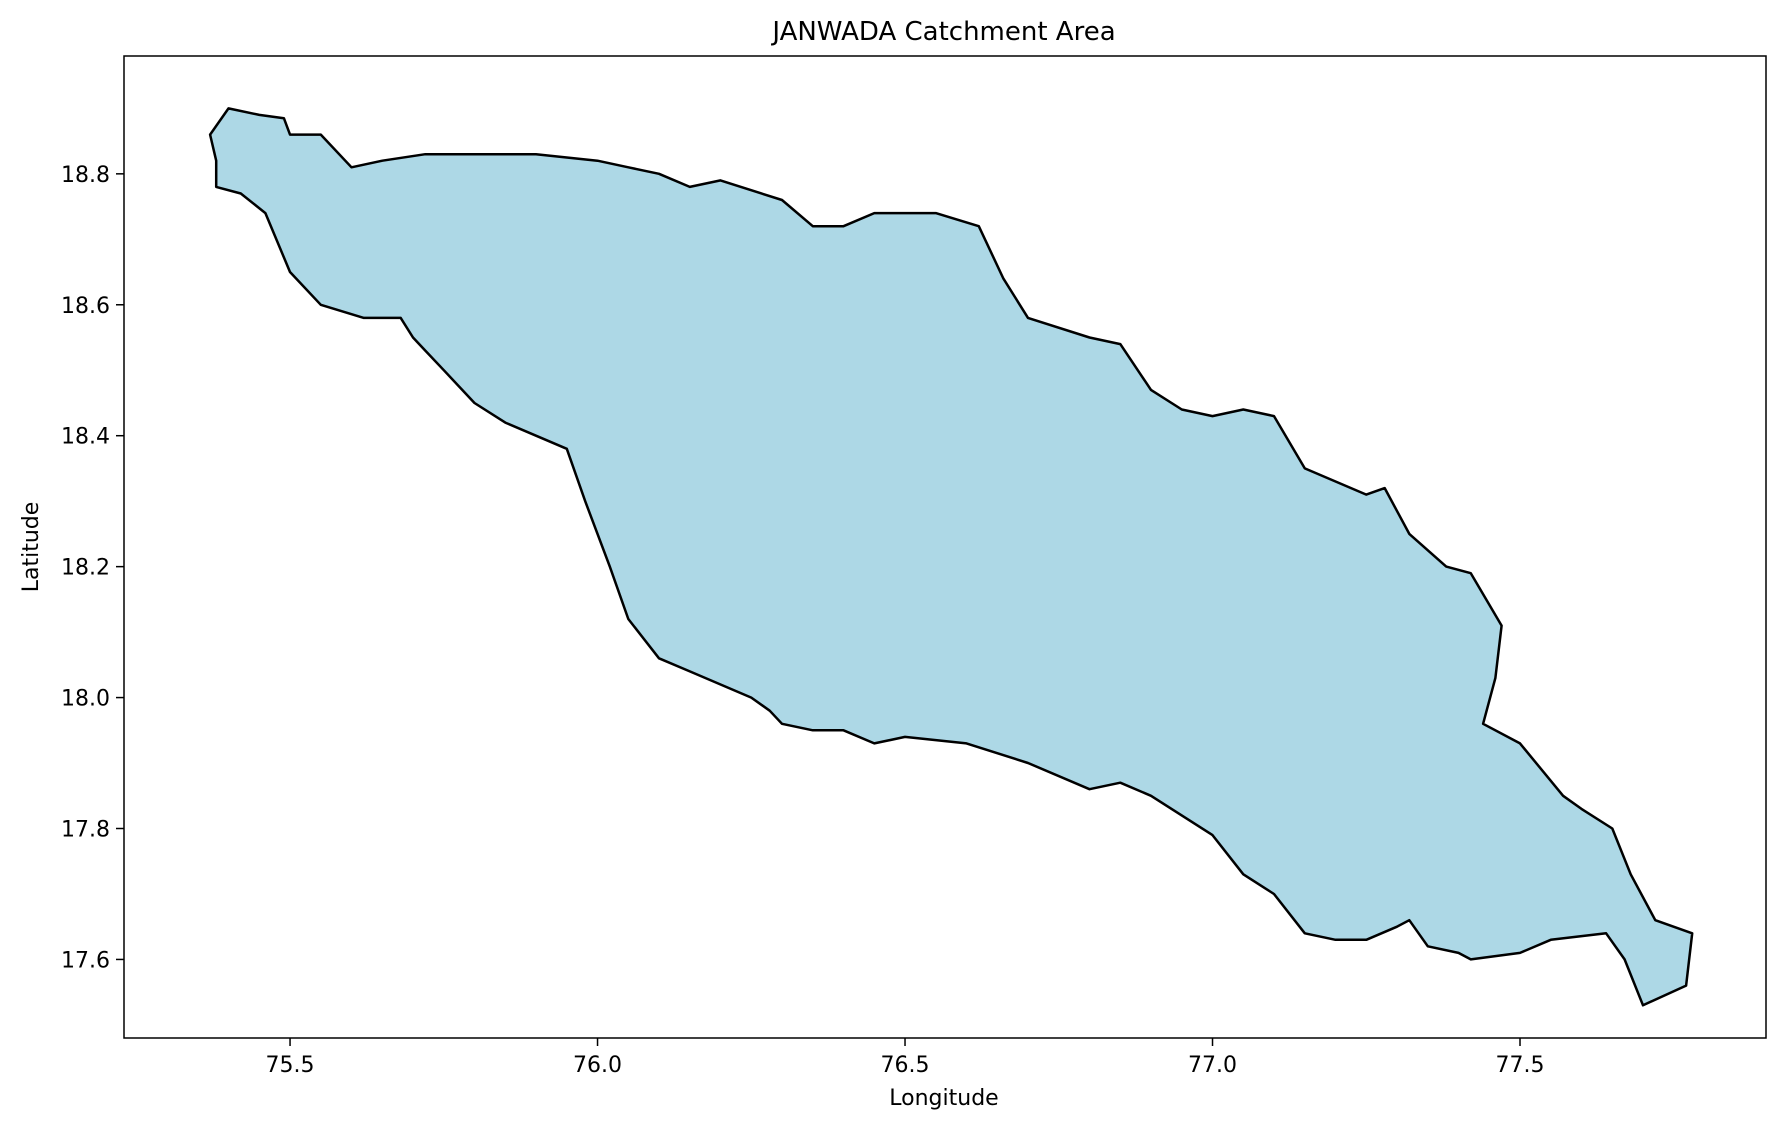 Image resolution: width=1780 pixels, height=1128 pixels. What do you see at coordinates (85, 830) in the screenshot?
I see `y-tick-label: 17.8` at bounding box center [85, 830].